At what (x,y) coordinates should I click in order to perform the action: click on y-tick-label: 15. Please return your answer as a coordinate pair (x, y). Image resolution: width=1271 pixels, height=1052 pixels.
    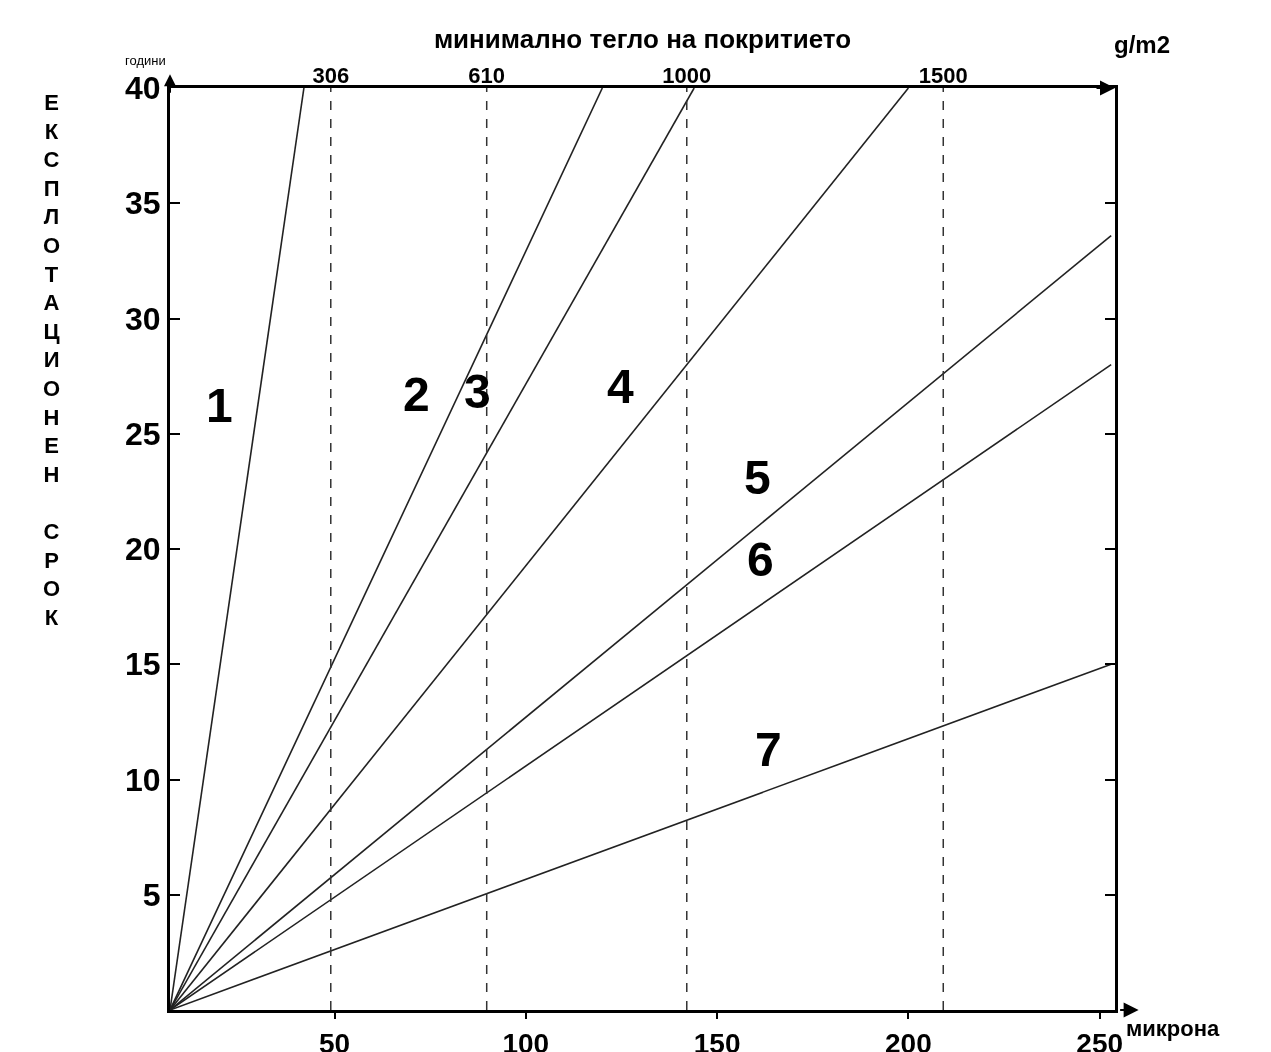
    Looking at the image, I should click on (143, 664).